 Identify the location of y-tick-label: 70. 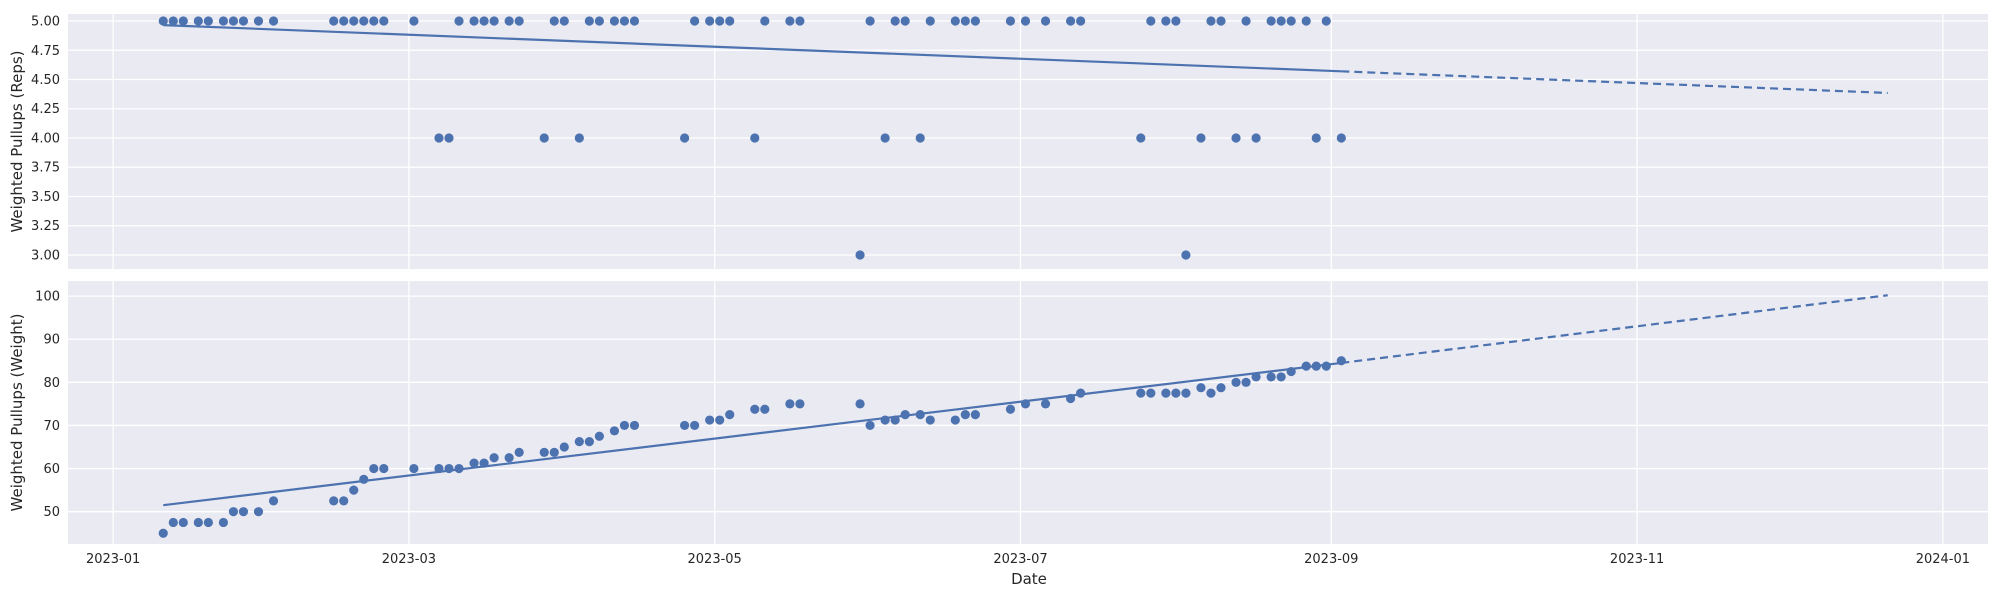
(51, 426).